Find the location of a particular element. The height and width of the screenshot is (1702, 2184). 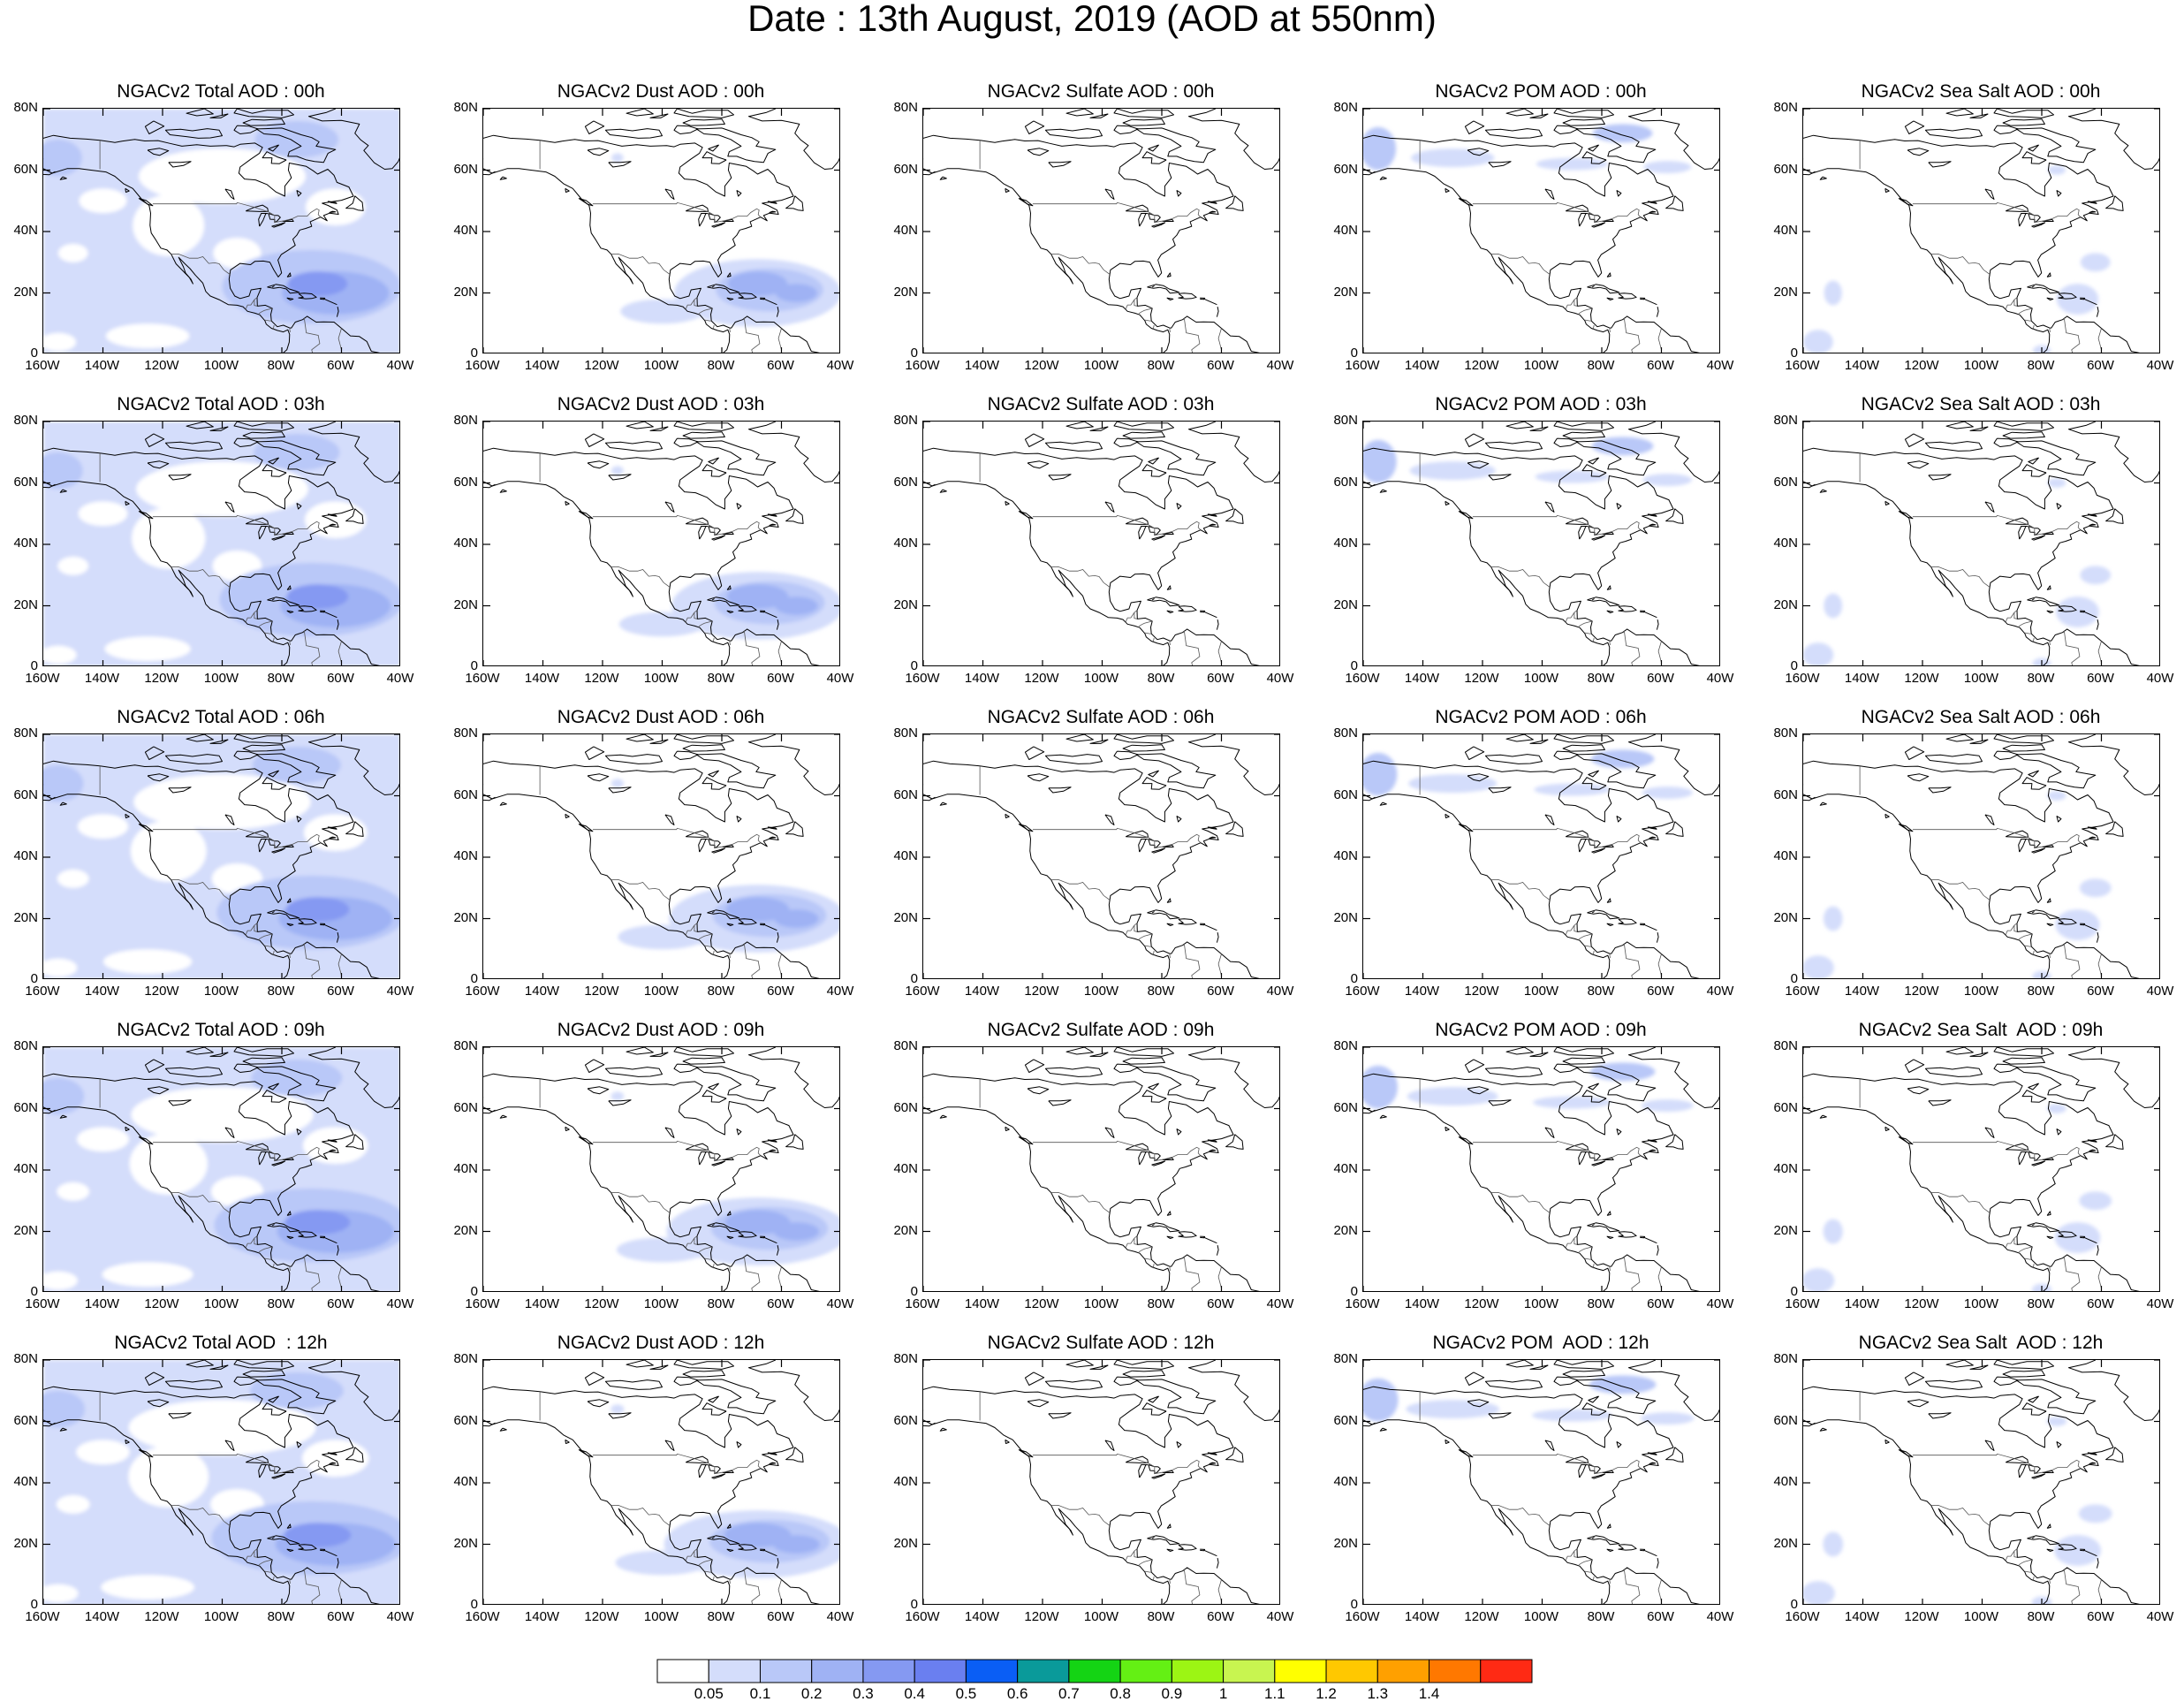

aod-map is located at coordinates (661, 543).